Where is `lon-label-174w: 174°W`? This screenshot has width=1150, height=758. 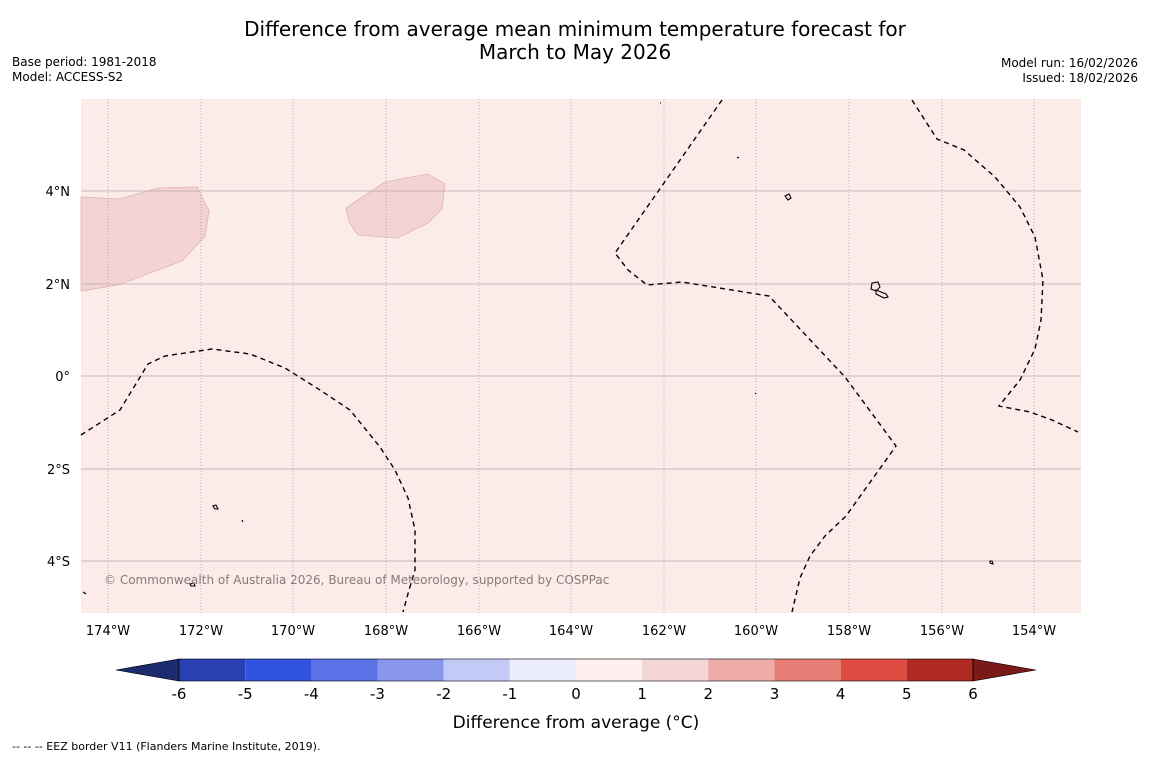 lon-label-174w: 174°W is located at coordinates (108, 631).